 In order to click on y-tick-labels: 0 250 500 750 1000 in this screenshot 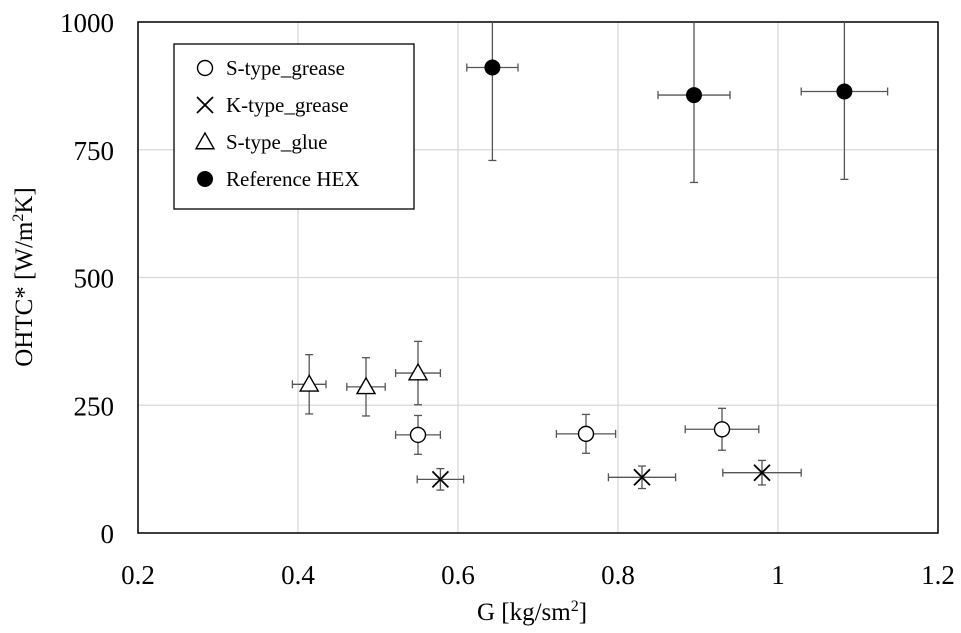, I will do `click(87, 278)`.